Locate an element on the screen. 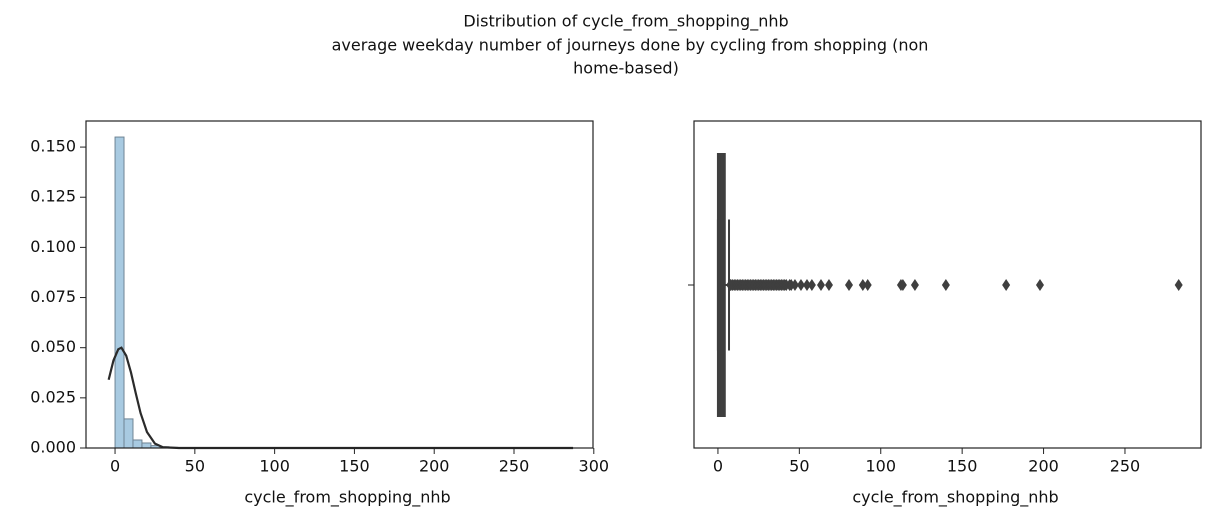  x-tick-label: 300 is located at coordinates (594, 466).